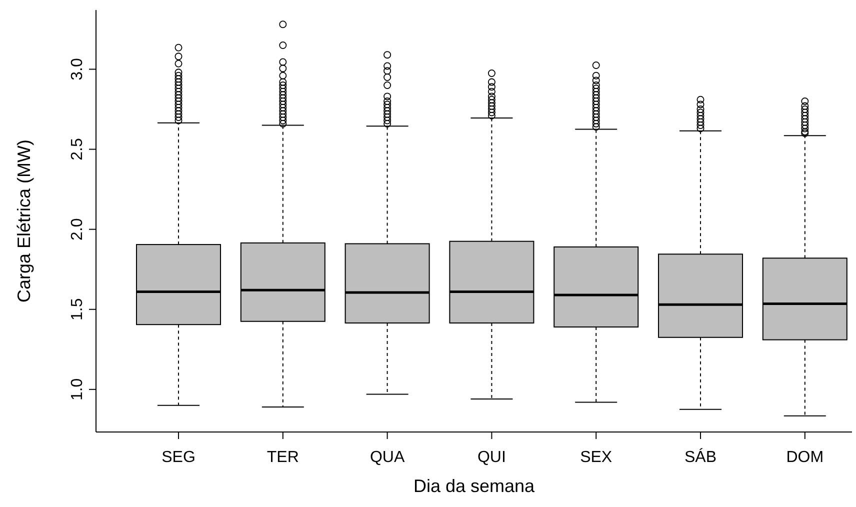 This screenshot has height=507, width=856. What do you see at coordinates (700, 457) in the screenshot?
I see `x-tick-label: SÁB` at bounding box center [700, 457].